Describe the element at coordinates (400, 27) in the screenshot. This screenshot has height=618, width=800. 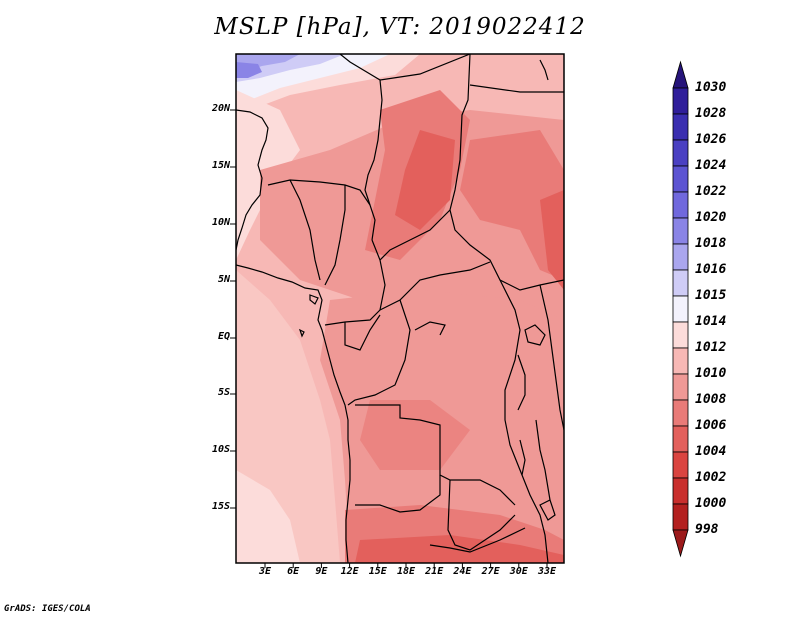
I see `chart-title: MSLP [hPa], VT: 2019022412` at that location.